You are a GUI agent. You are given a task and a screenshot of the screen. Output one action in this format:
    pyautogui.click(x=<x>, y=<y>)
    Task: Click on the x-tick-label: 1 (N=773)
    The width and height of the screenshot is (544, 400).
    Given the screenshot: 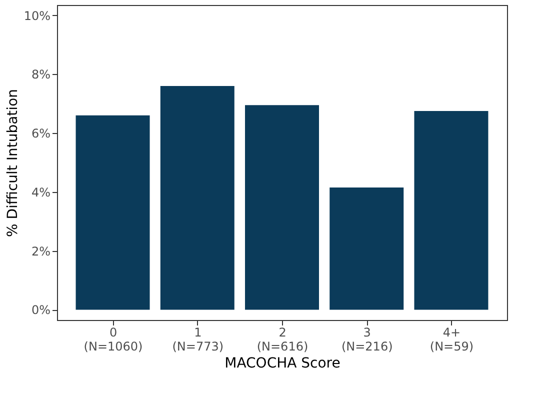 What is the action you would take?
    pyautogui.click(x=198, y=340)
    